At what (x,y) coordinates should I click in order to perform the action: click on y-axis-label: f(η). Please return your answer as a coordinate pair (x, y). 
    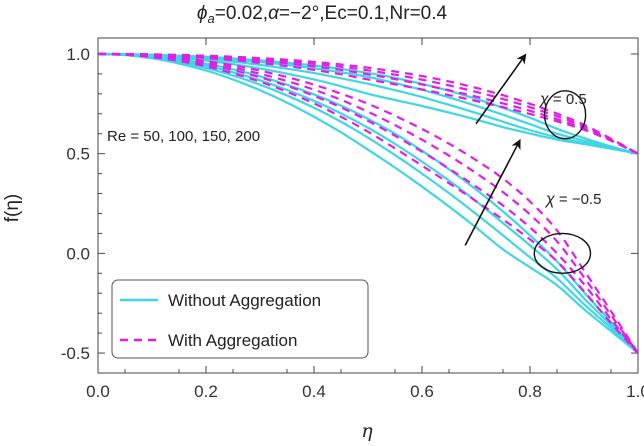
    Looking at the image, I should click on (12, 208).